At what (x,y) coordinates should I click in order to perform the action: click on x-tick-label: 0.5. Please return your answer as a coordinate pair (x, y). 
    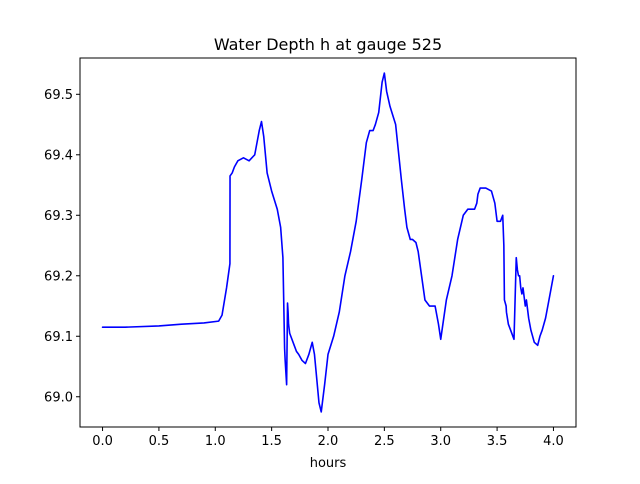
    Looking at the image, I should click on (159, 441).